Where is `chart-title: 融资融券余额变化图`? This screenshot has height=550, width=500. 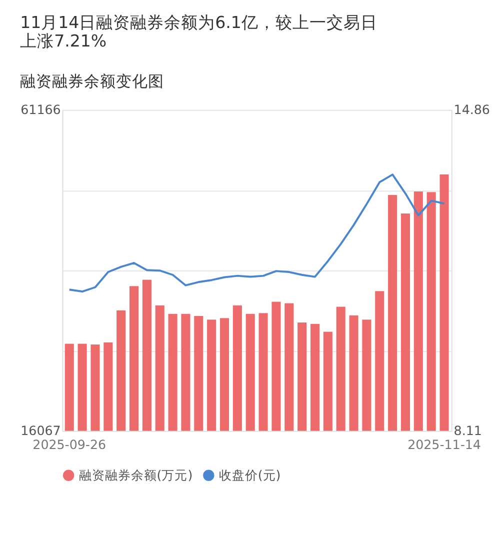 chart-title: 融资融券余额变化图 is located at coordinates (92, 81).